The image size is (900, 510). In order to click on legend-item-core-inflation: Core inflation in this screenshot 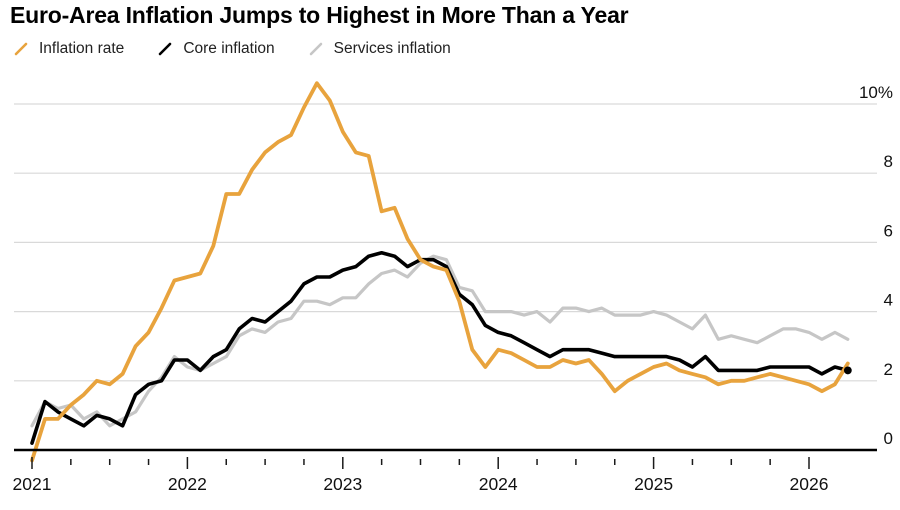, I will do `click(215, 49)`.